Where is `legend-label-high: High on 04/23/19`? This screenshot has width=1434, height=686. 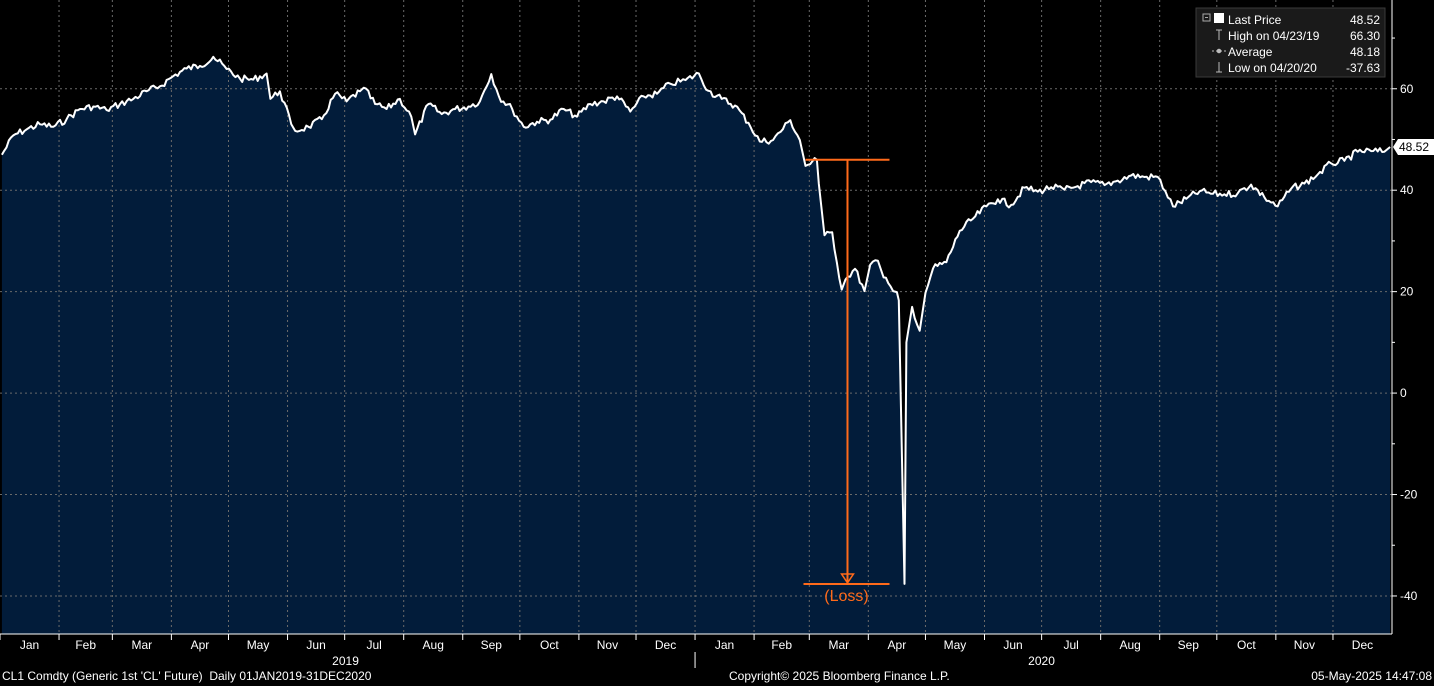
legend-label-high: High on 04/23/19 is located at coordinates (1274, 36).